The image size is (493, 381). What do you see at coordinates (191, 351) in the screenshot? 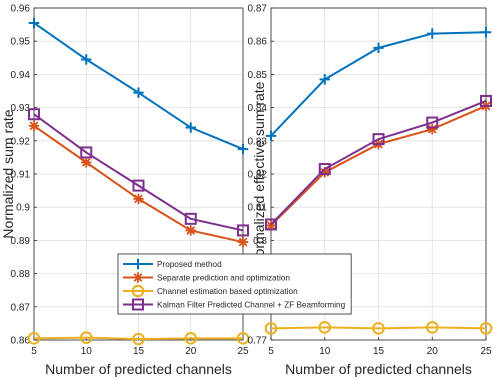
I see `left-x-tick-label: 20` at bounding box center [191, 351].